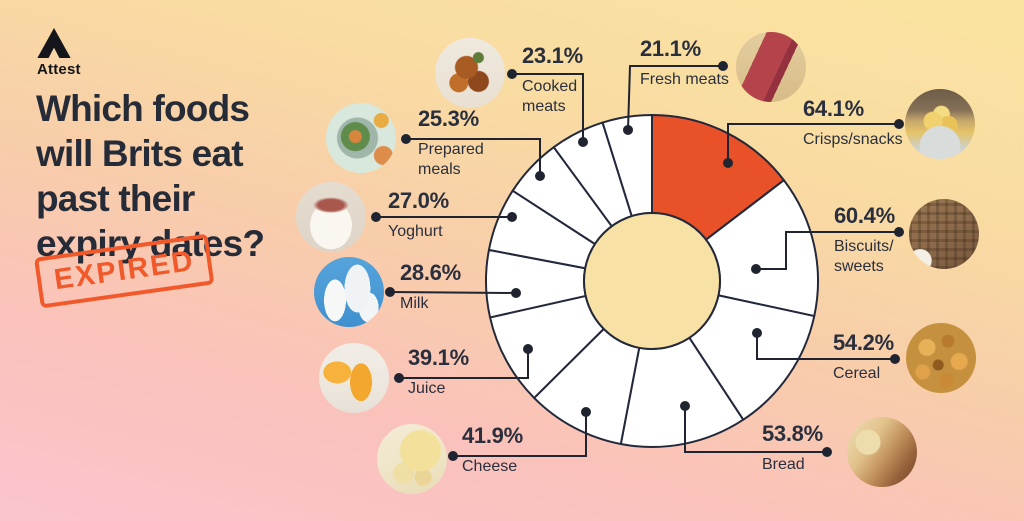  I want to click on connector-bread, so click(756, 429).